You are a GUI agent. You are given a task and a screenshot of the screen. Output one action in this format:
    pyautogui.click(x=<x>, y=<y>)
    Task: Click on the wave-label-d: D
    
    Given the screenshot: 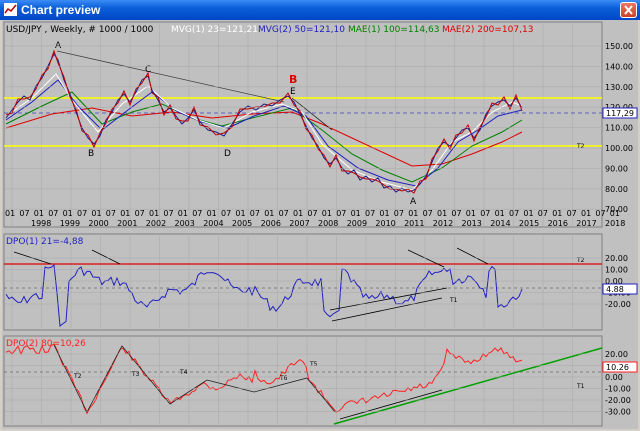 What is the action you would take?
    pyautogui.click(x=227, y=154)
    